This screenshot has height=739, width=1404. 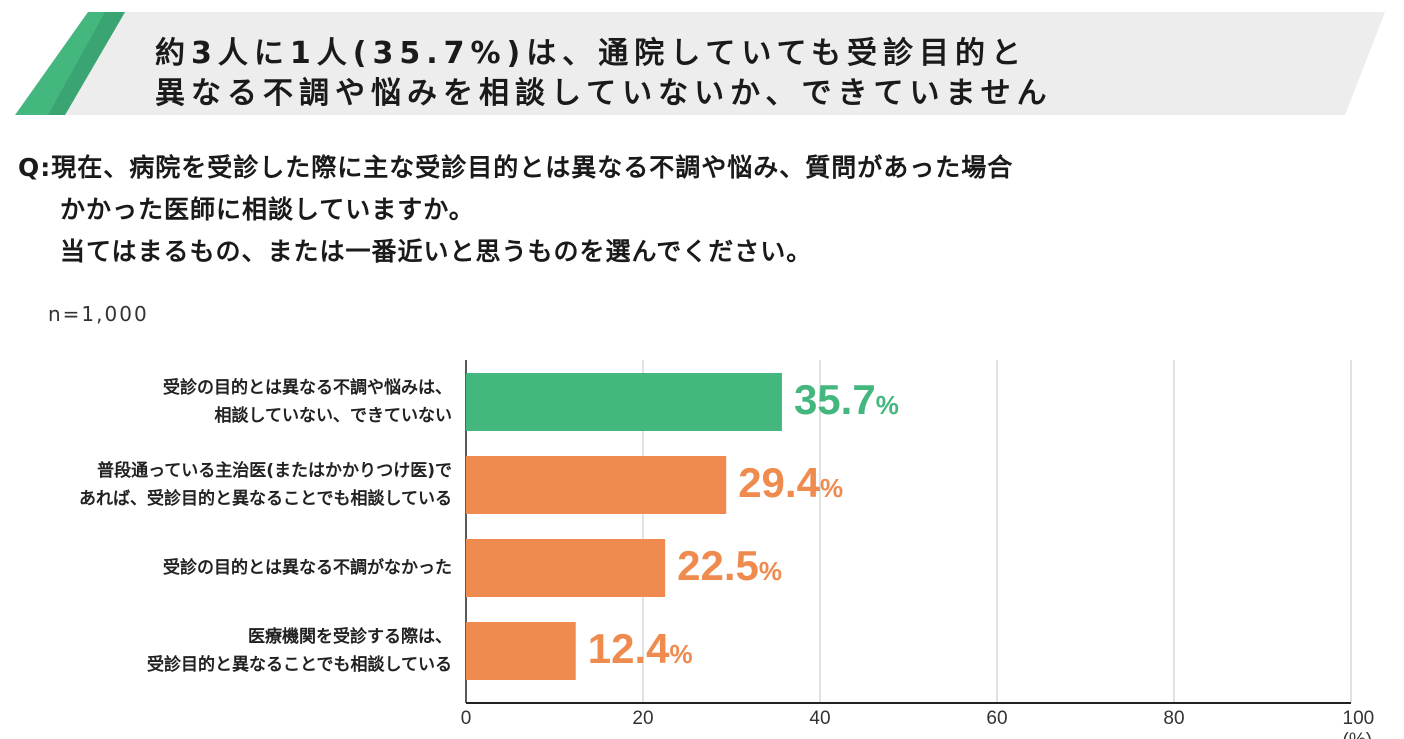 I want to click on x-tick-label: 100 (%), so click(x=1358, y=723).